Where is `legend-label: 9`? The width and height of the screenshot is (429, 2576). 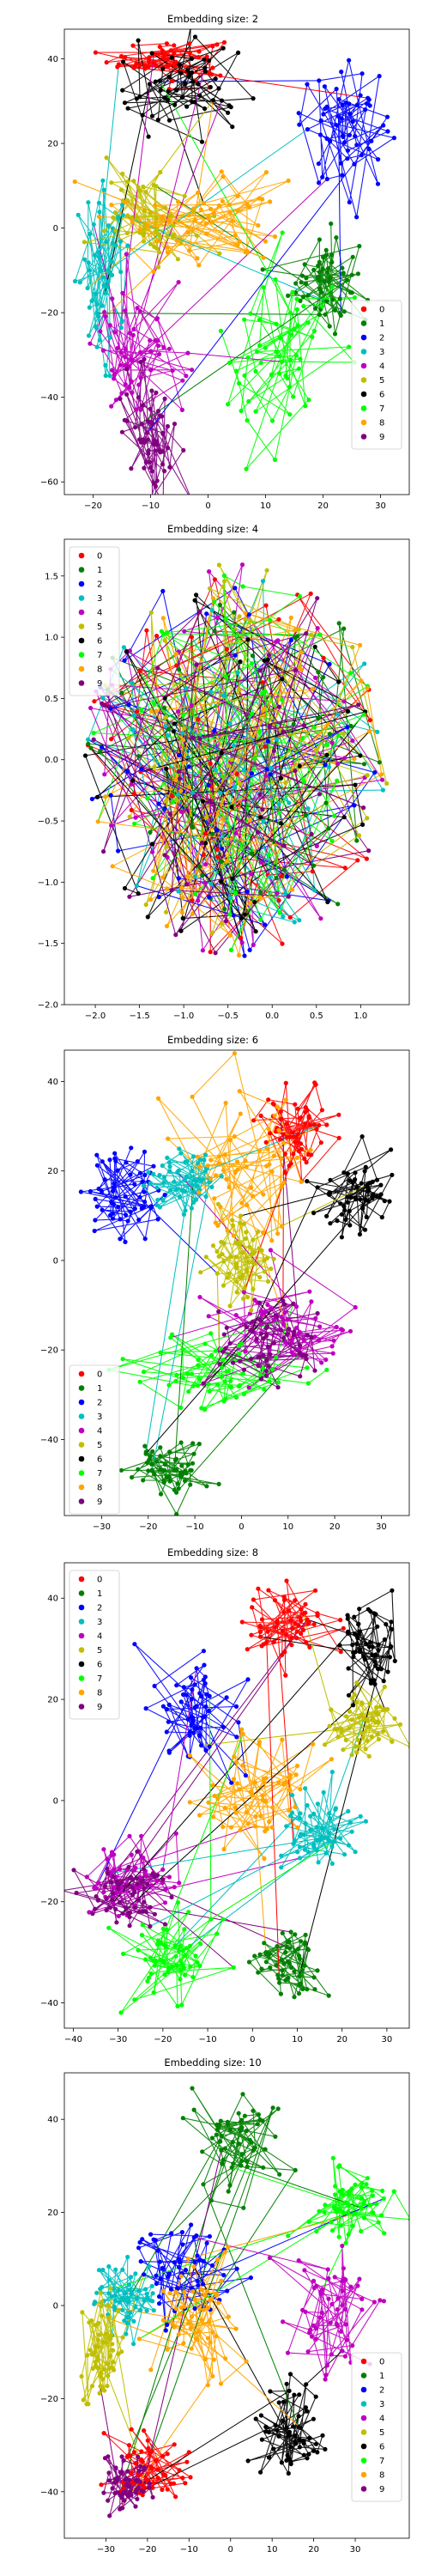
legend-label: 9 is located at coordinates (382, 438).